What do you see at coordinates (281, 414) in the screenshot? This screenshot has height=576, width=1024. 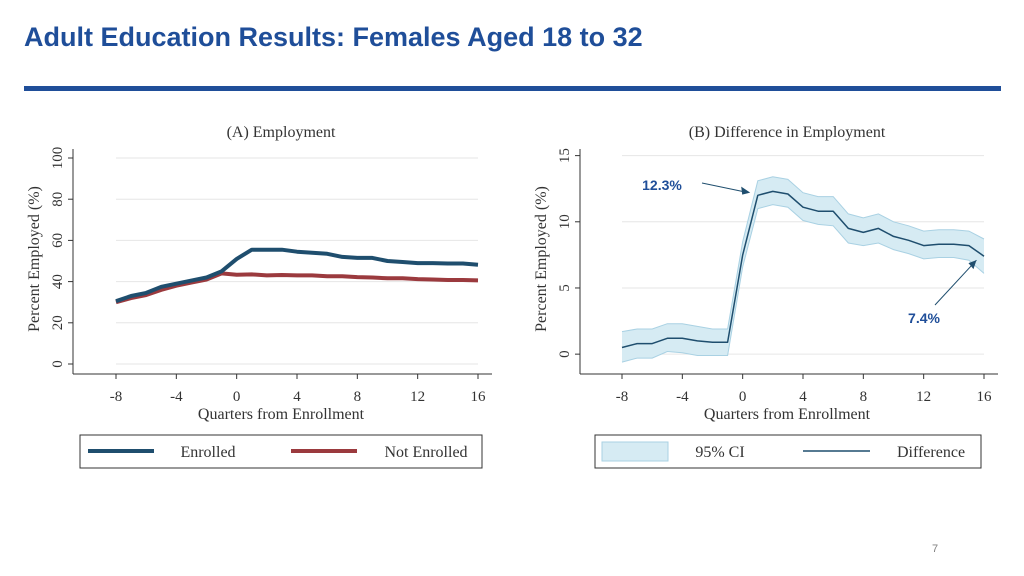 I see `panel-a-x-label: Quarters from Enrollment` at bounding box center [281, 414].